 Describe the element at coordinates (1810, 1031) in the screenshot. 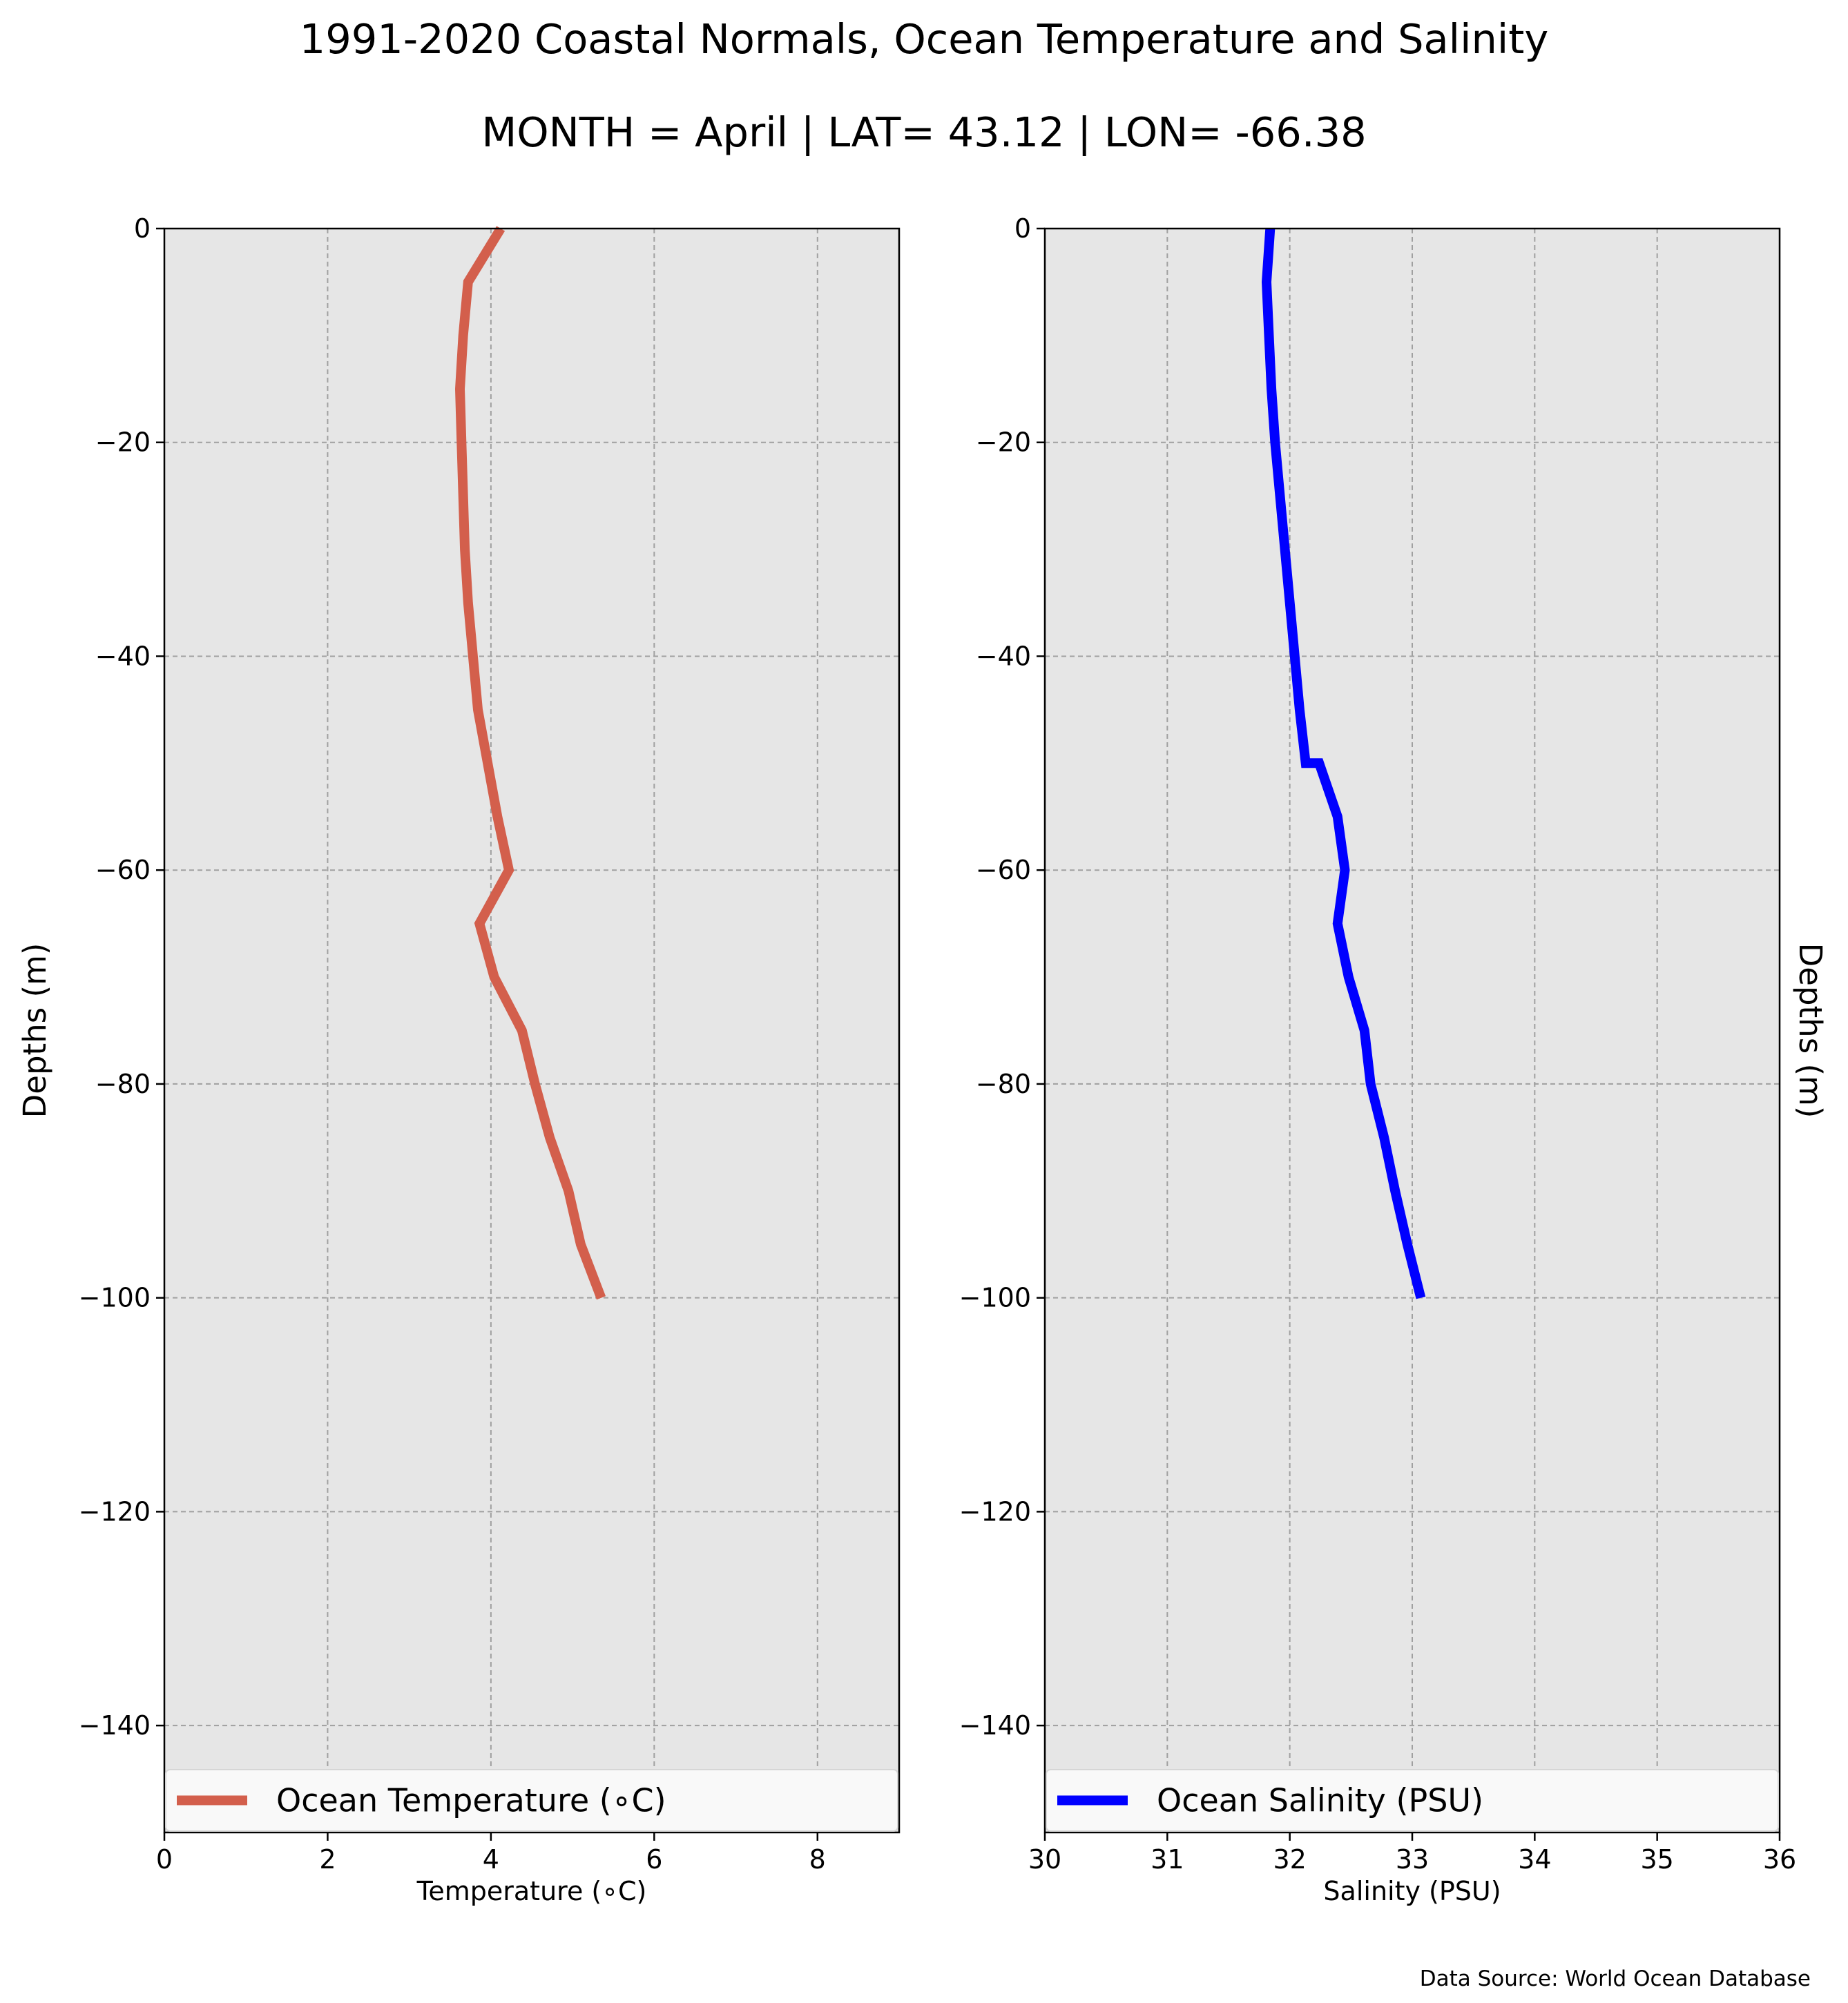

I see `salinity-y-axis-label: Depths (m)` at that location.